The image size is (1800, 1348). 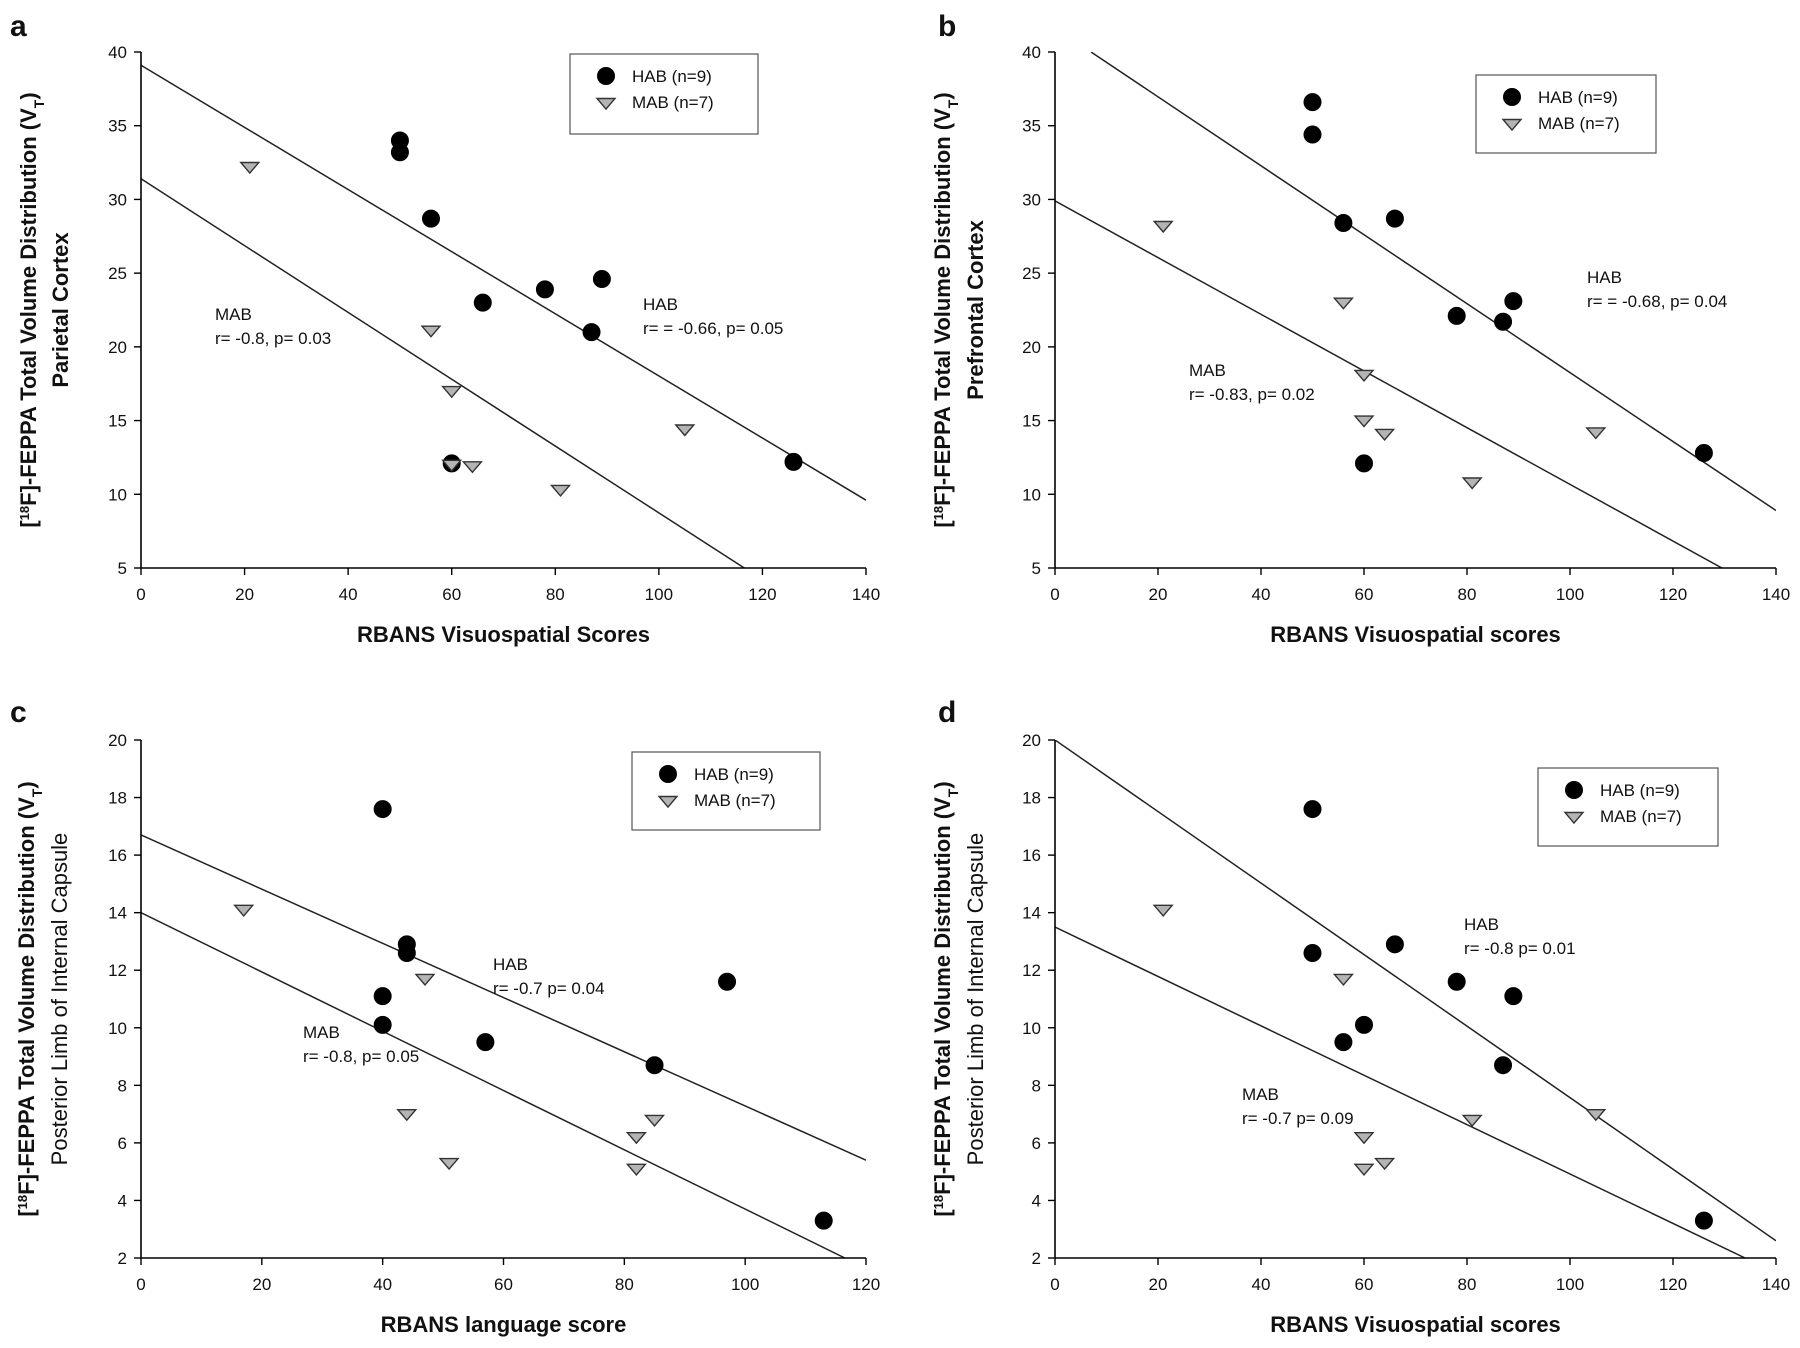 What do you see at coordinates (504, 1324) in the screenshot?
I see `x-axis-title: RBANS language score` at bounding box center [504, 1324].